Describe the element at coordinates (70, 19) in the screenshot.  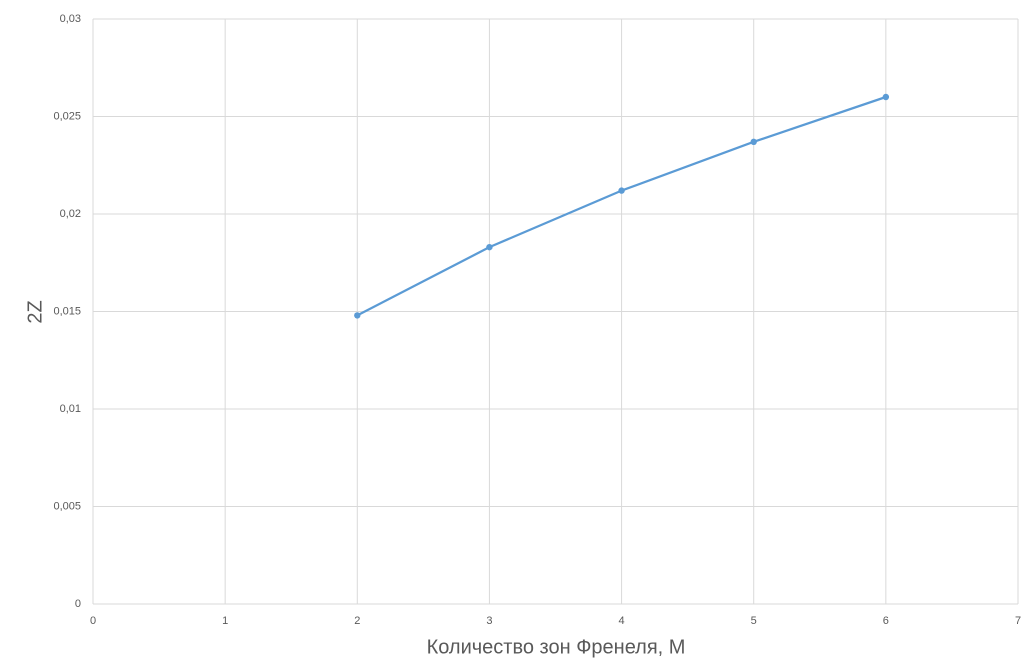
I see `y-tick-label: 0,03` at that location.